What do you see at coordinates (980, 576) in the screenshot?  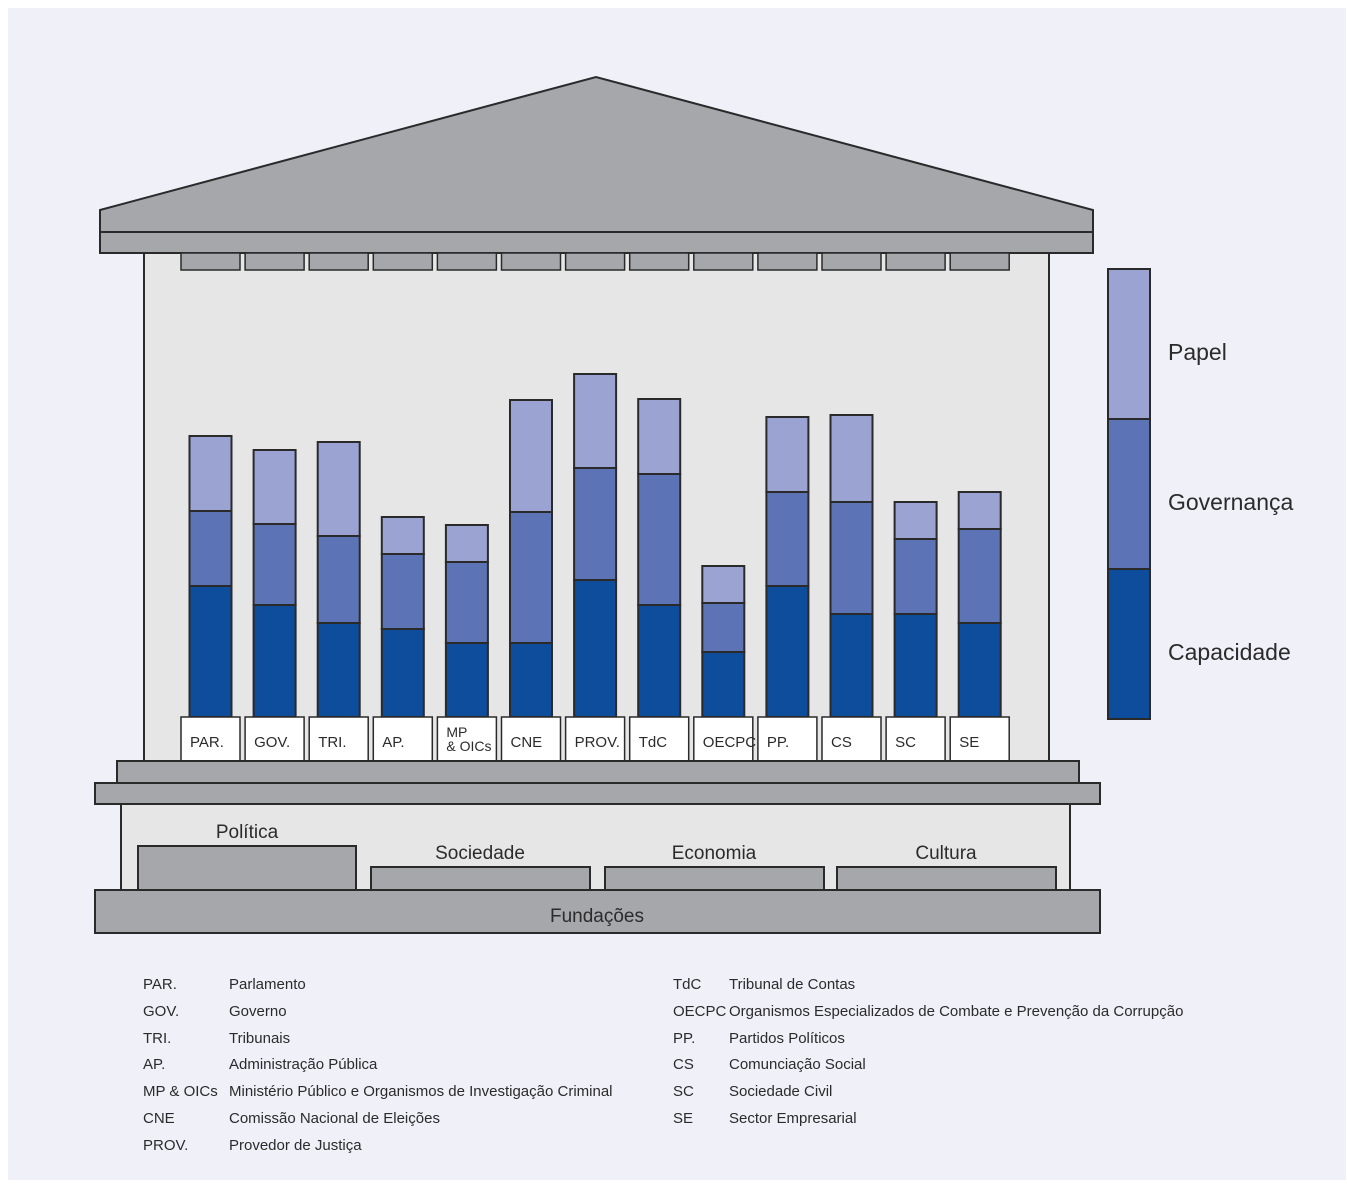 I see `bar-se-governanca` at bounding box center [980, 576].